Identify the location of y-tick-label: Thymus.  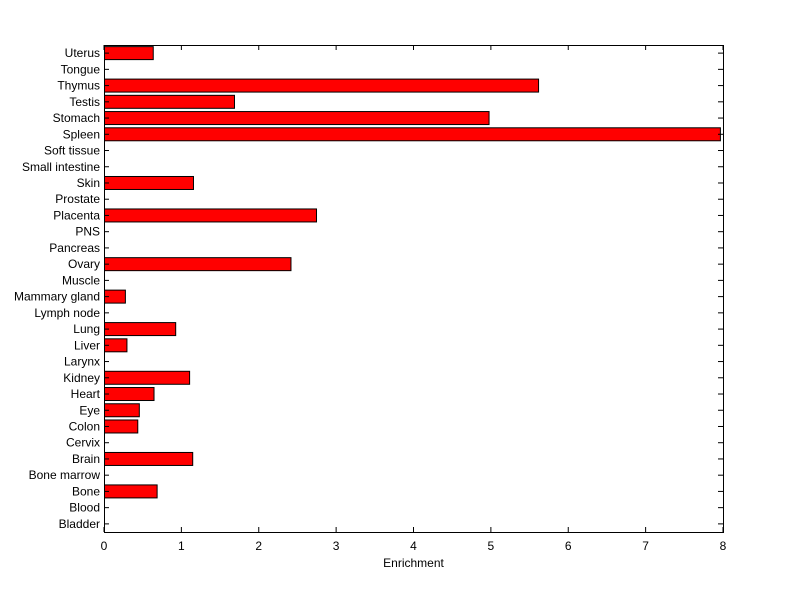
(78, 86).